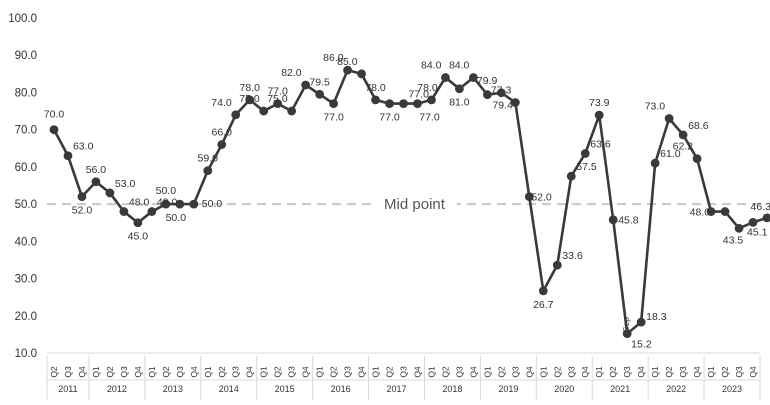 The height and width of the screenshot is (405, 770). I want to click on data-label: 48.0, so click(139, 203).